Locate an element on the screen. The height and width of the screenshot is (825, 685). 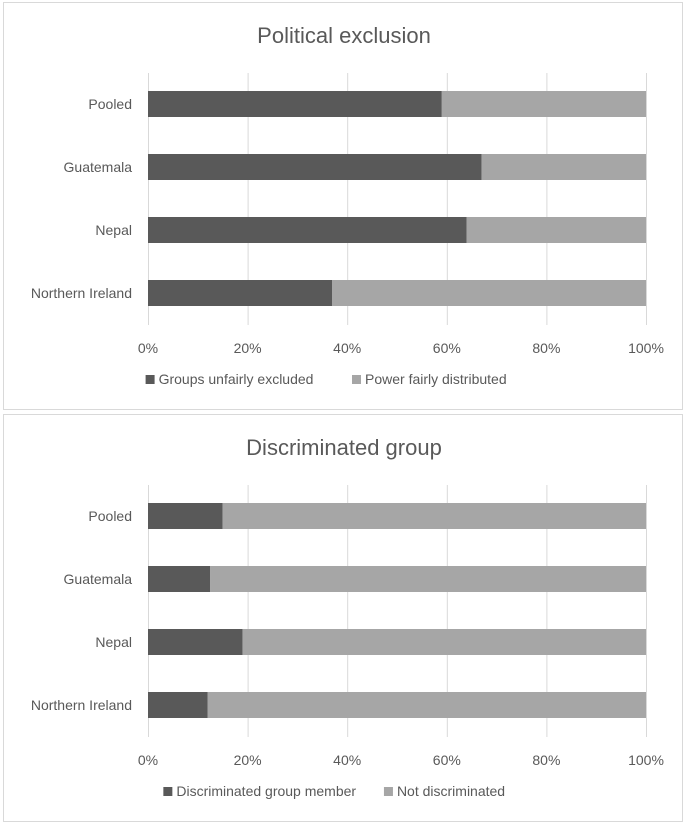
bar-groups-unfairly-excluded-northern-ireland is located at coordinates (240, 293).